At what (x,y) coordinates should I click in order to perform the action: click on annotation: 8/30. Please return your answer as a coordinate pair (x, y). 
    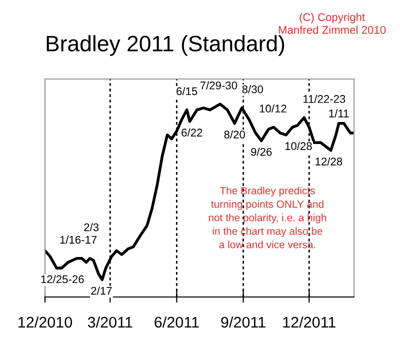
    Looking at the image, I should click on (253, 89).